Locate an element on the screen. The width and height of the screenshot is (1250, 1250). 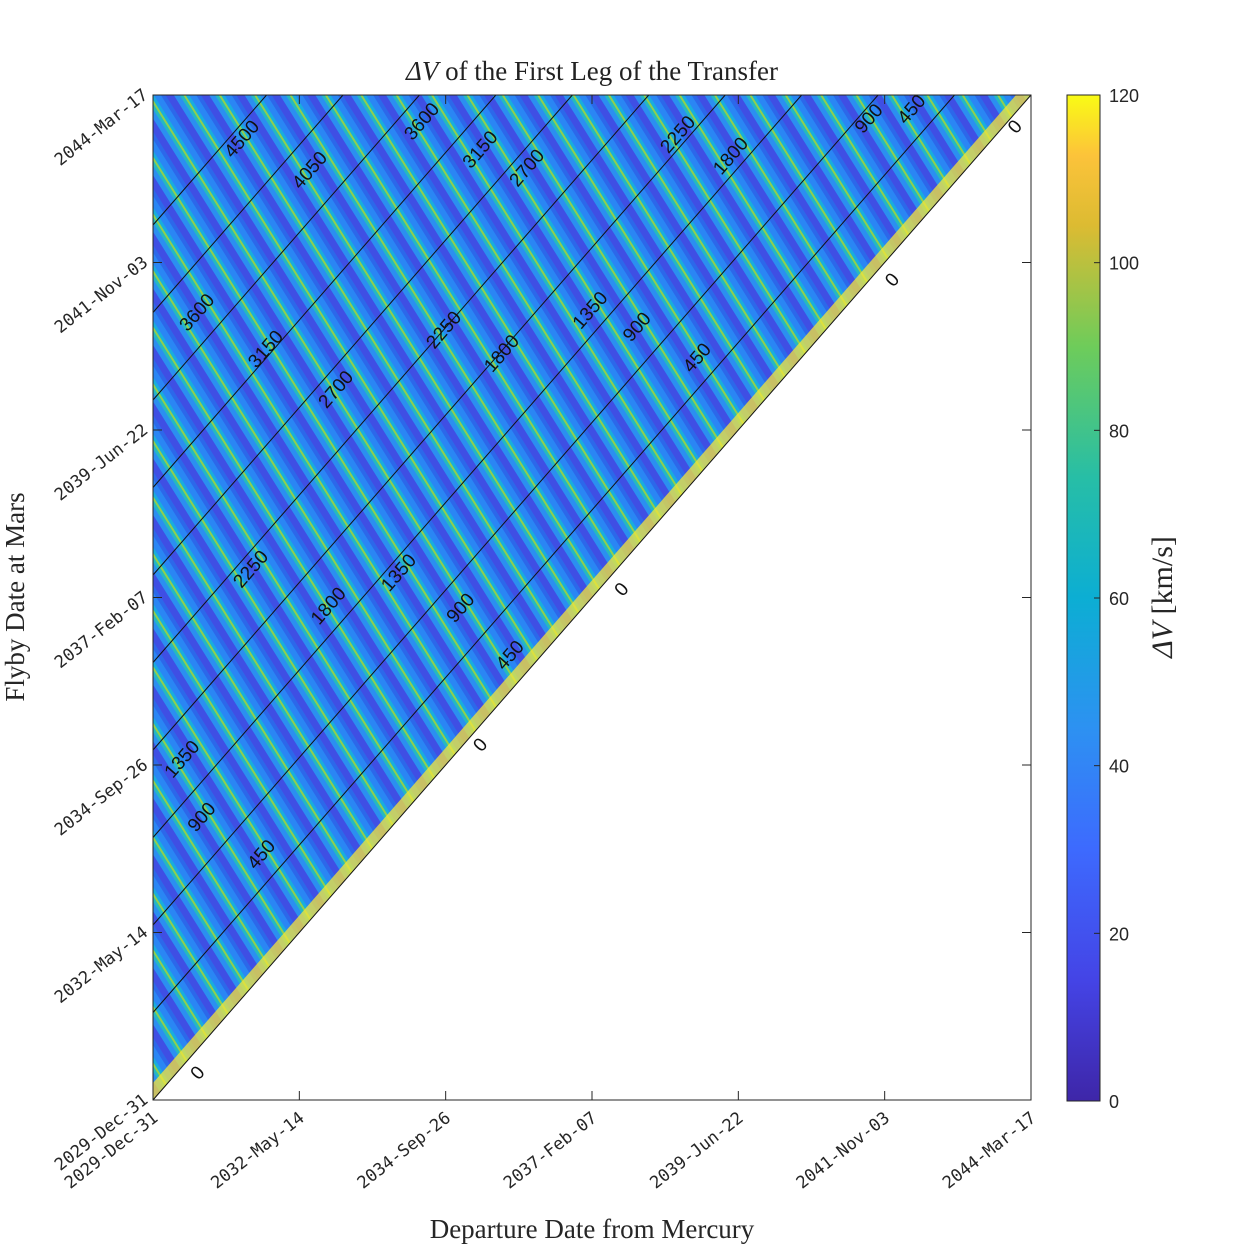
colorbar-tick-label: 60 is located at coordinates (1119, 599).